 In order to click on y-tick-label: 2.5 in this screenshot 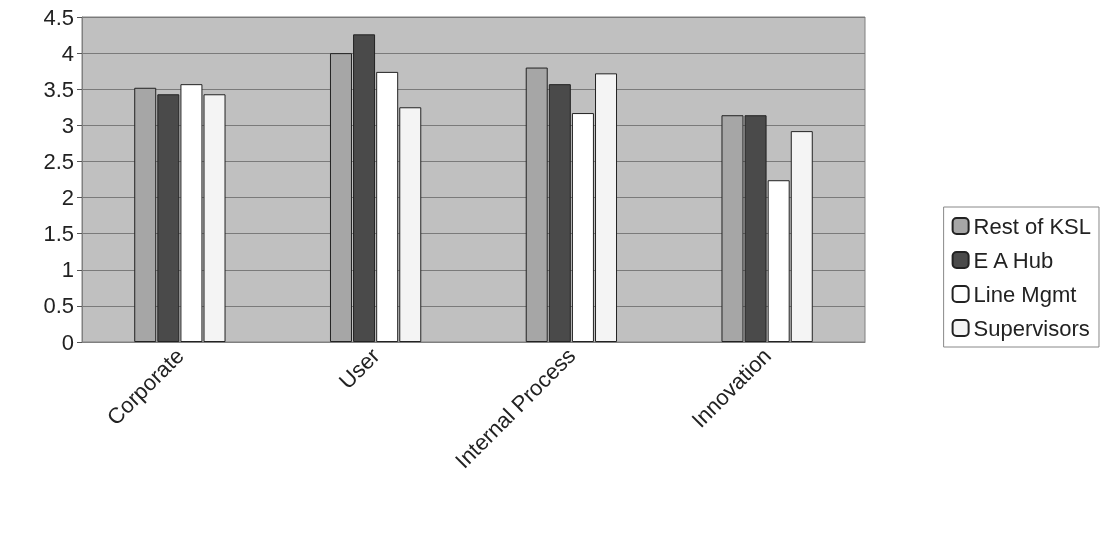, I will do `click(58, 161)`.